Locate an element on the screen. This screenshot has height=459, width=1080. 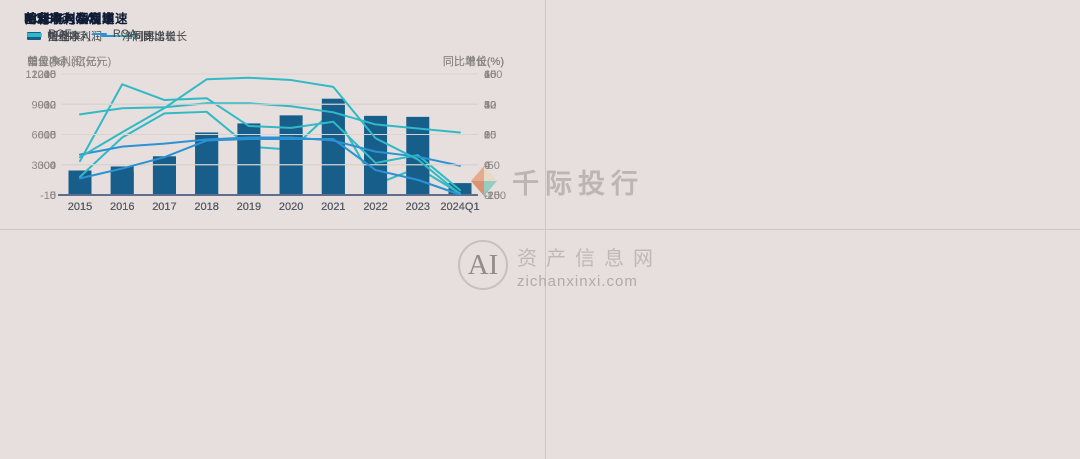
legend-label: 归母净利润 is located at coordinates (74, 37).